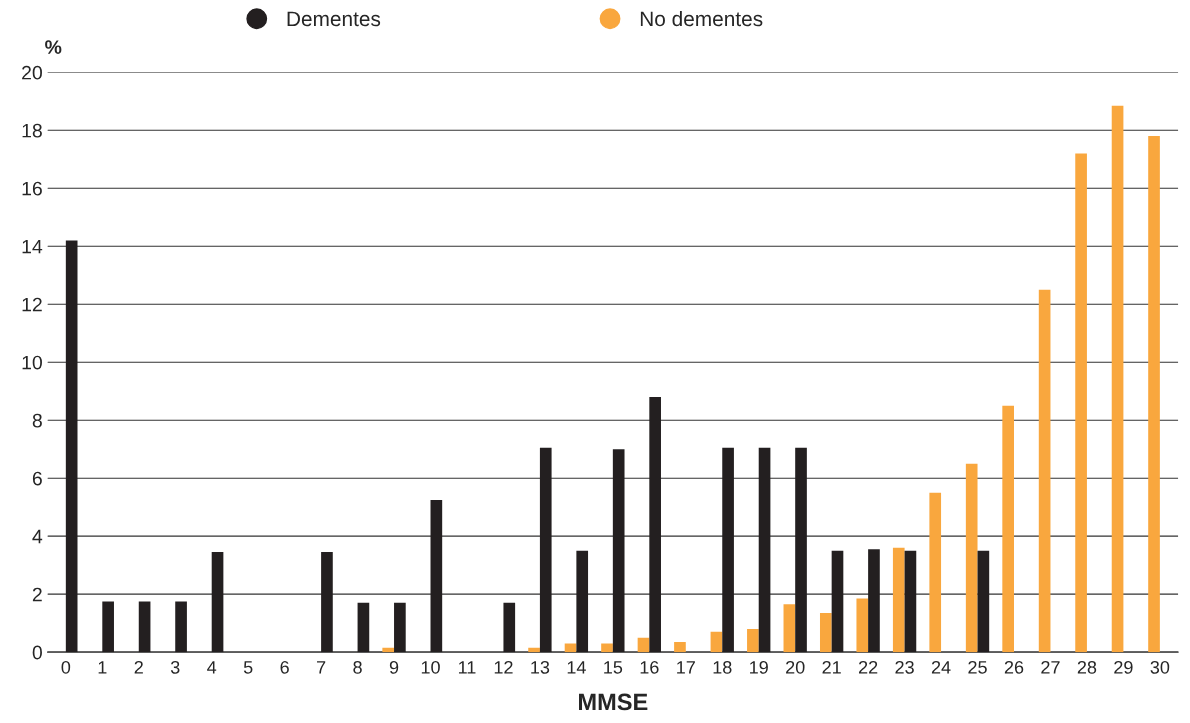  Describe the element at coordinates (722, 667) in the screenshot. I see `x-tick-label: 18` at that location.